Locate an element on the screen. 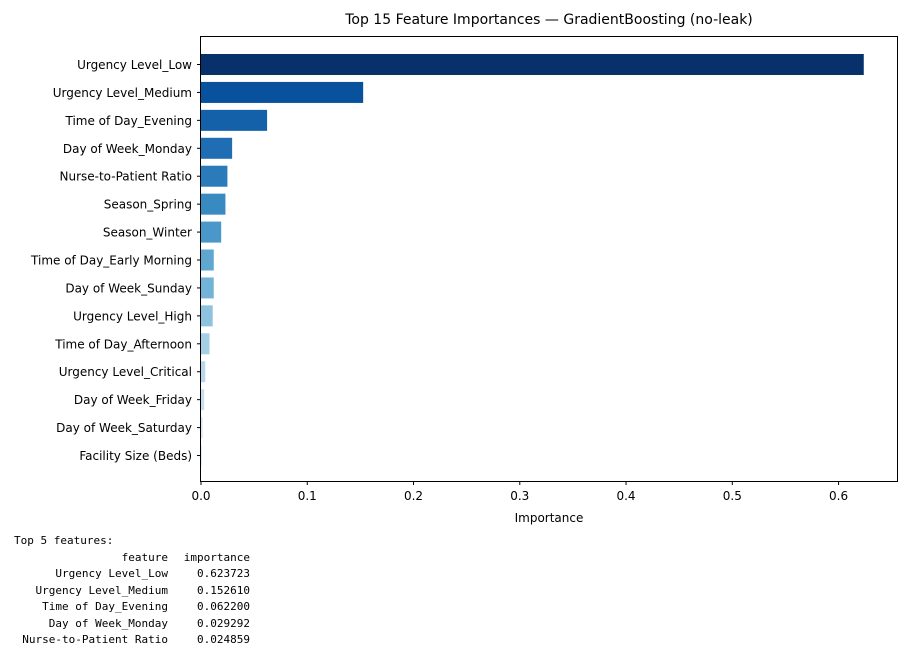  console-feature: Nurse-to-Patient Ratio is located at coordinates (95, 639).